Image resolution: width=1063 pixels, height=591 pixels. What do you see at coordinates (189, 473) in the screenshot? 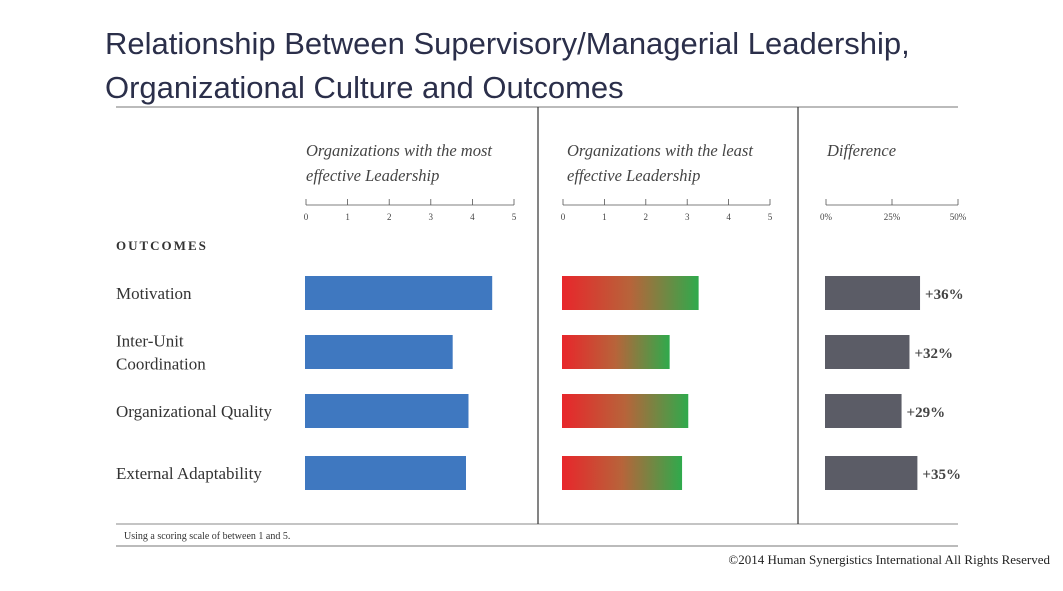
I see `category-label: External Adaptability` at bounding box center [189, 473].